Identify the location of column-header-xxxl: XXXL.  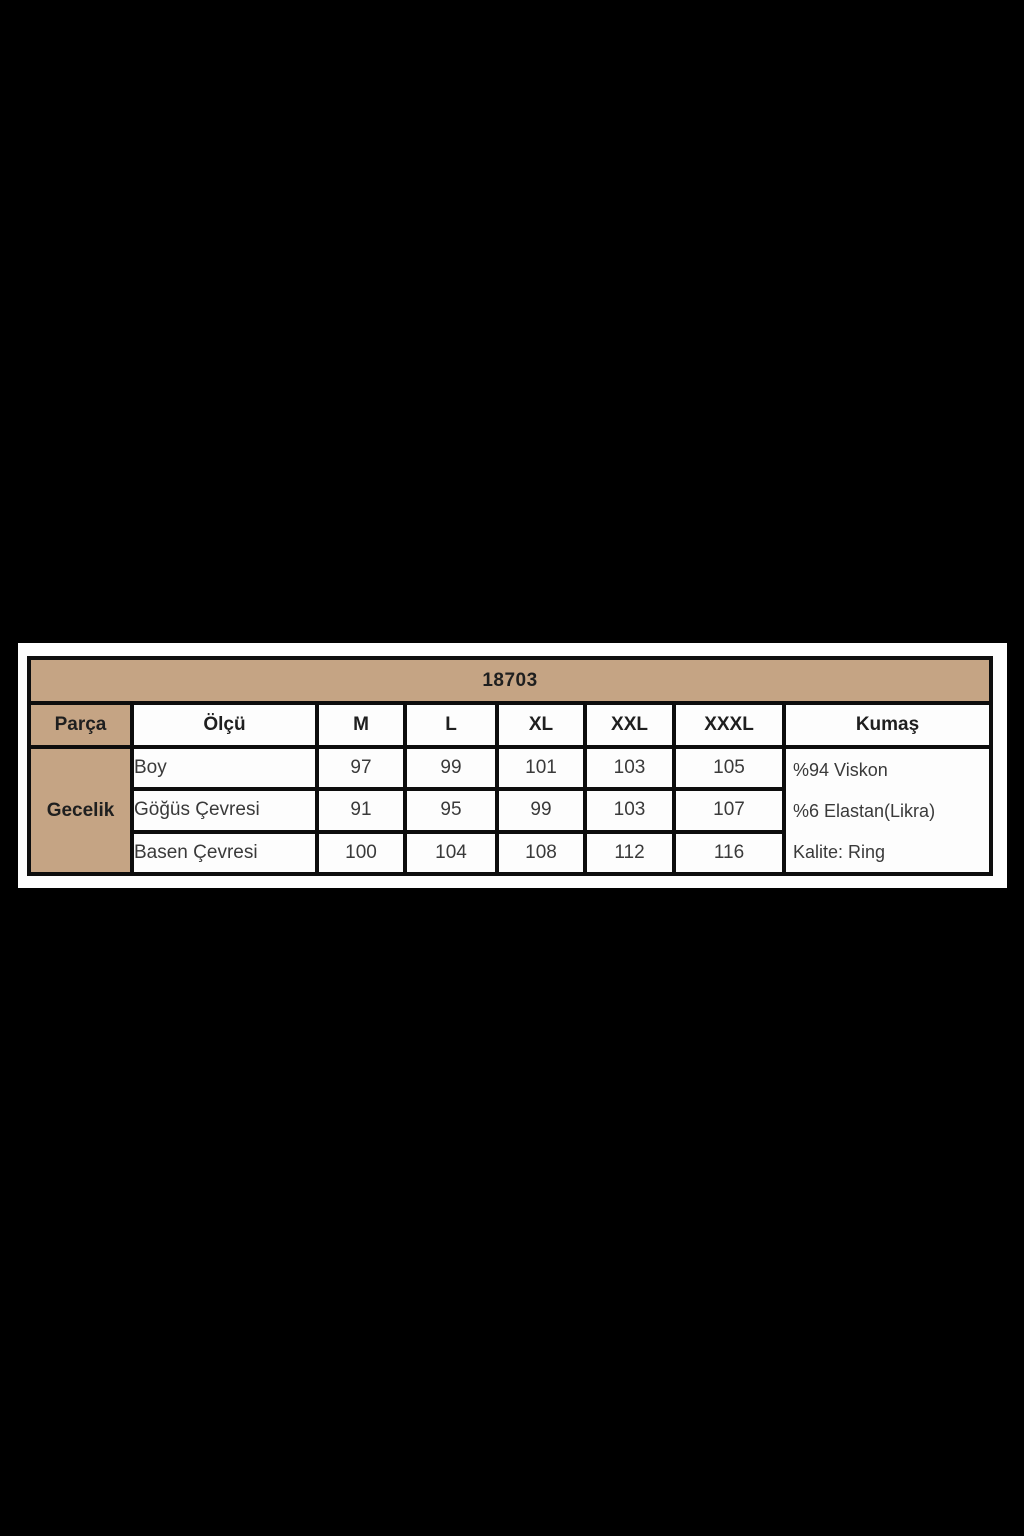
(729, 725).